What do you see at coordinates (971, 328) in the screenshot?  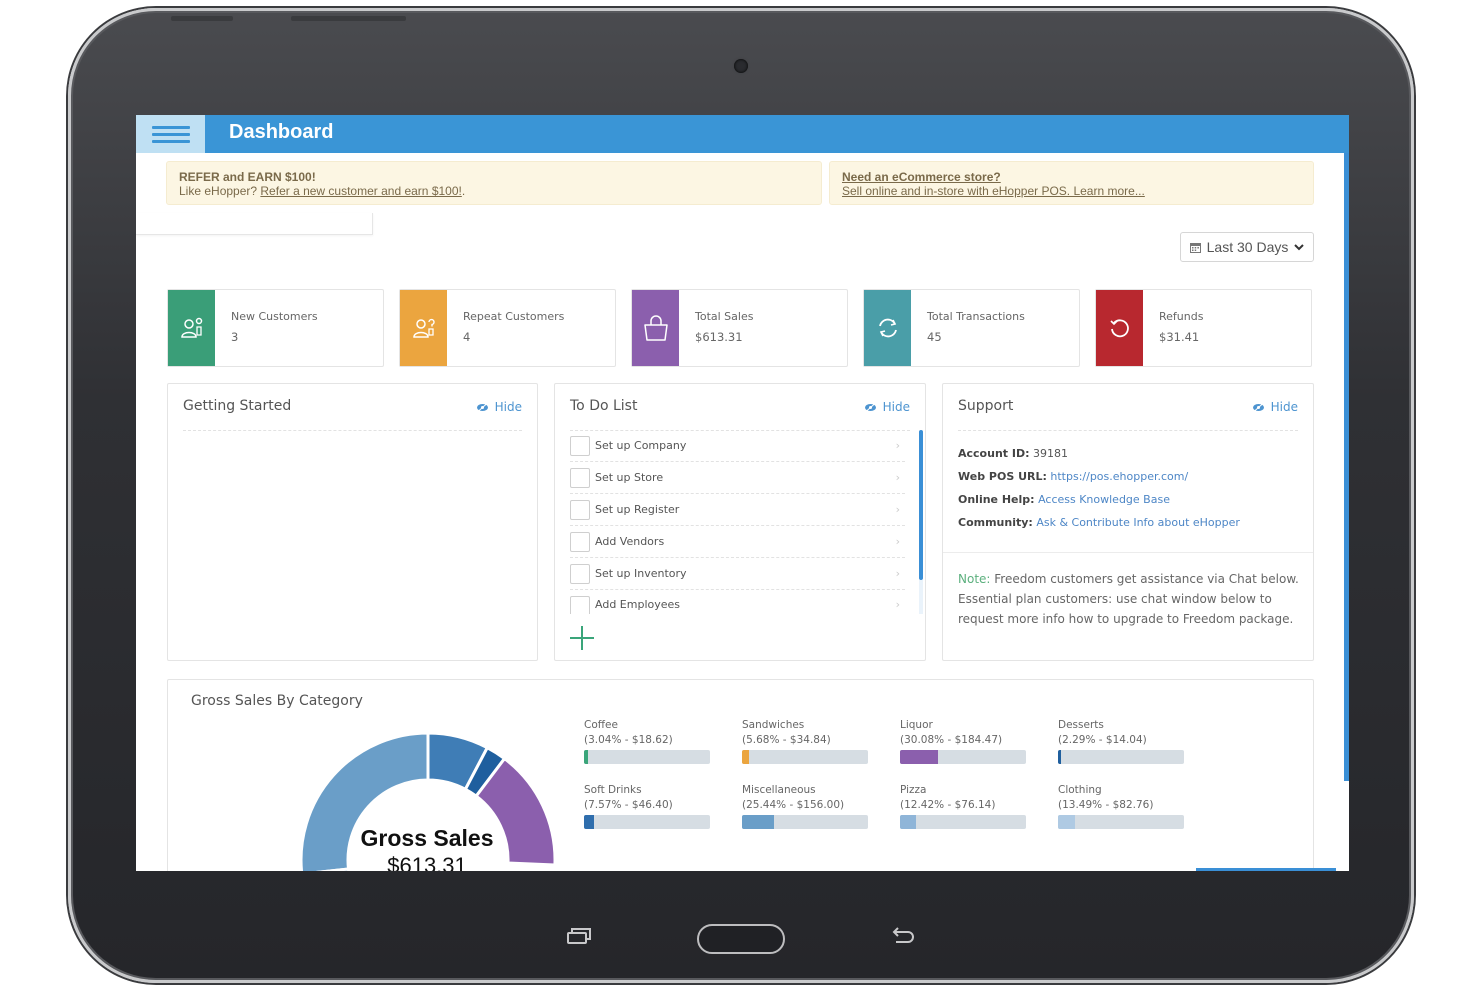 I see `stat-total-transactions: Total Transactions 45` at bounding box center [971, 328].